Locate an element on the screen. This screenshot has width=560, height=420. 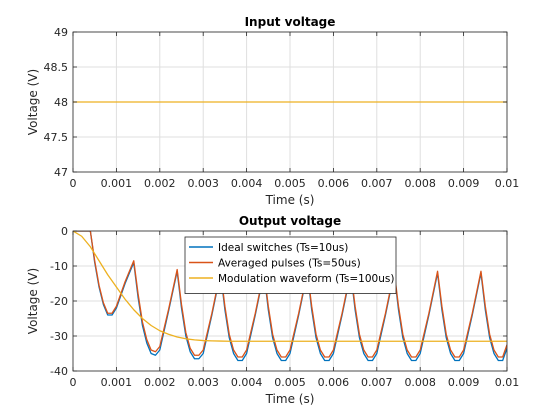
y-tick-label: -40 is located at coordinates (59, 371).